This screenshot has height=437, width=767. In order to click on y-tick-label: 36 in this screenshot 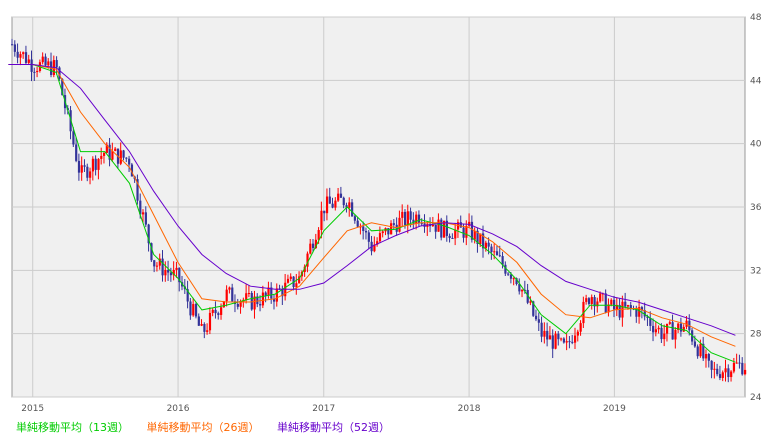, I will do `click(756, 208)`.